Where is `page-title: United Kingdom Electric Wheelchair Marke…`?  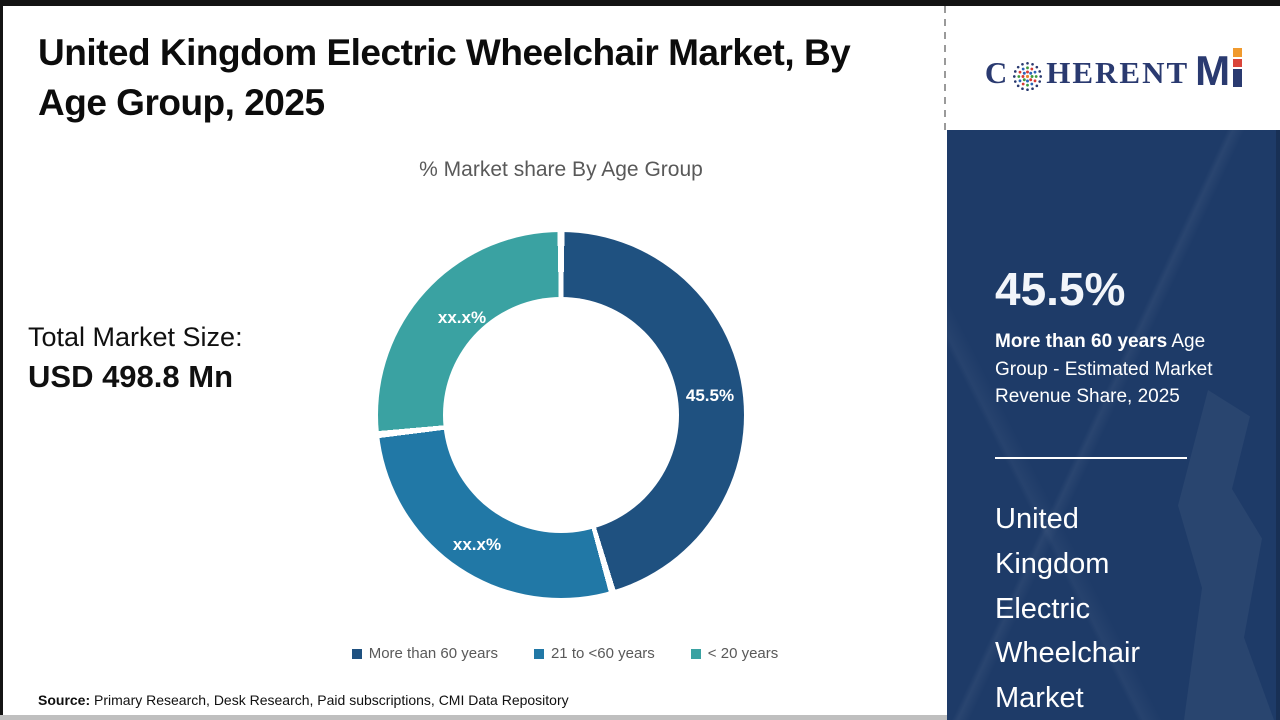
page-title: United Kingdom Electric Wheelchair Marke… is located at coordinates (483, 78).